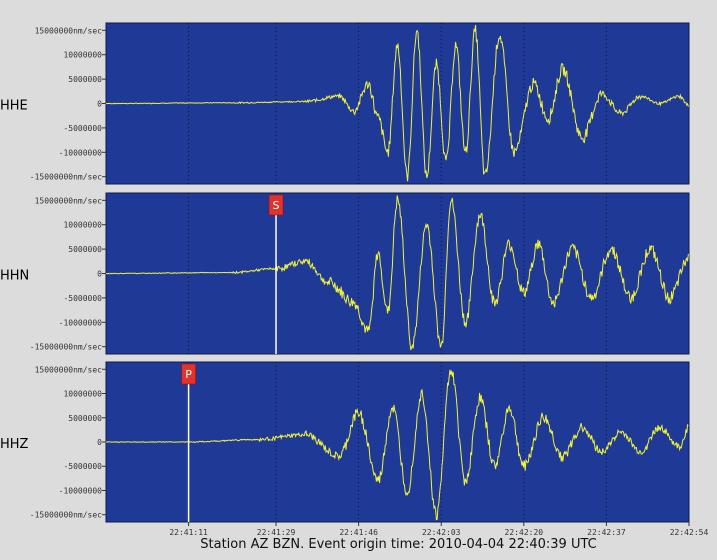  I want to click on phase-pick-label: P, so click(188, 374).